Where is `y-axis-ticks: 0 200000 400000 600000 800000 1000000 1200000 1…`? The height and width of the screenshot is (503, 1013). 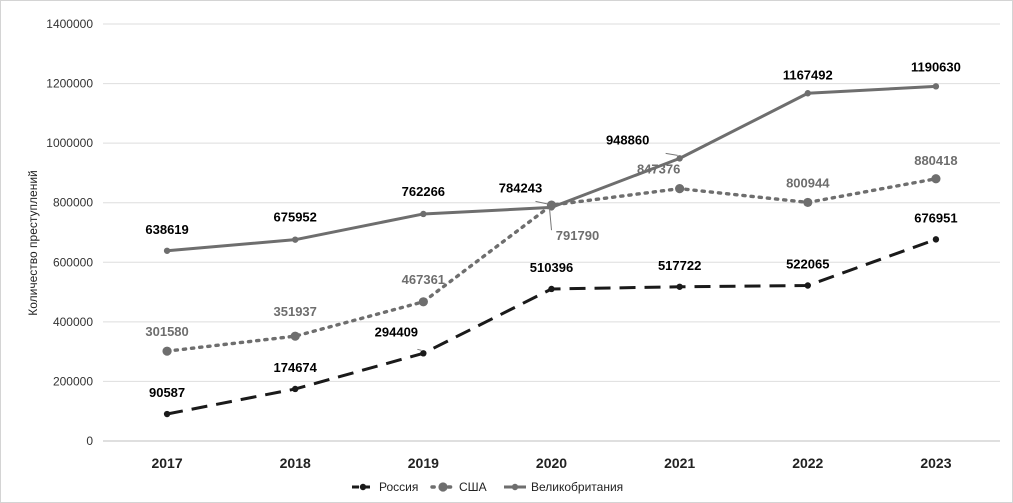 y-axis-ticks: 0 200000 400000 600000 800000 1000000 1200000 1… is located at coordinates (69, 232).